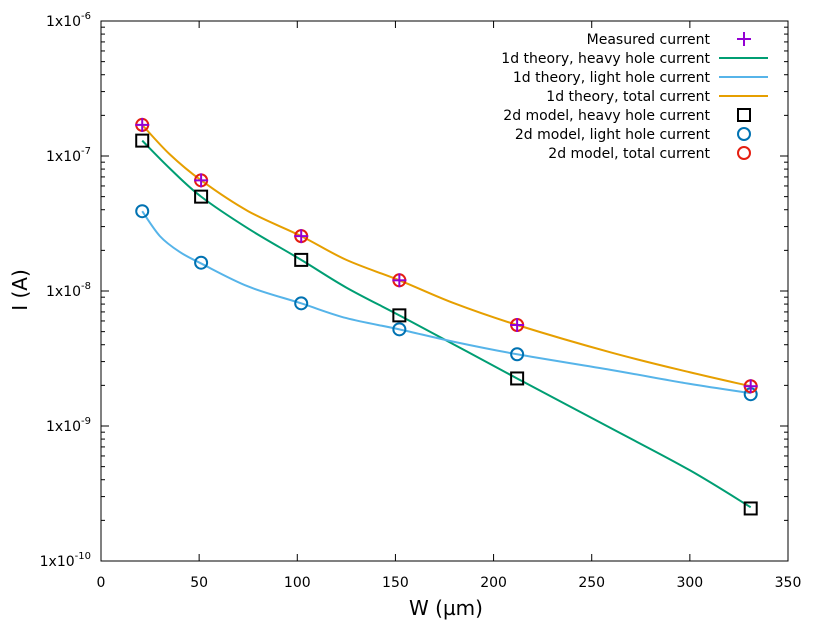 The width and height of the screenshot is (830, 623). I want to click on y-tick-label: 1x10⁻⁶, so click(68, 20).